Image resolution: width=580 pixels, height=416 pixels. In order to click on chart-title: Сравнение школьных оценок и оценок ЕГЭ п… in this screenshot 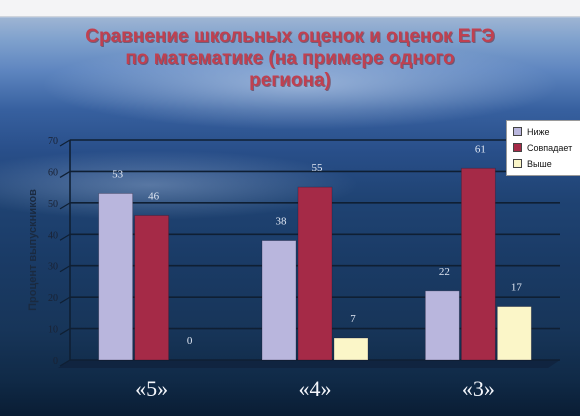, I will do `click(290, 59)`.